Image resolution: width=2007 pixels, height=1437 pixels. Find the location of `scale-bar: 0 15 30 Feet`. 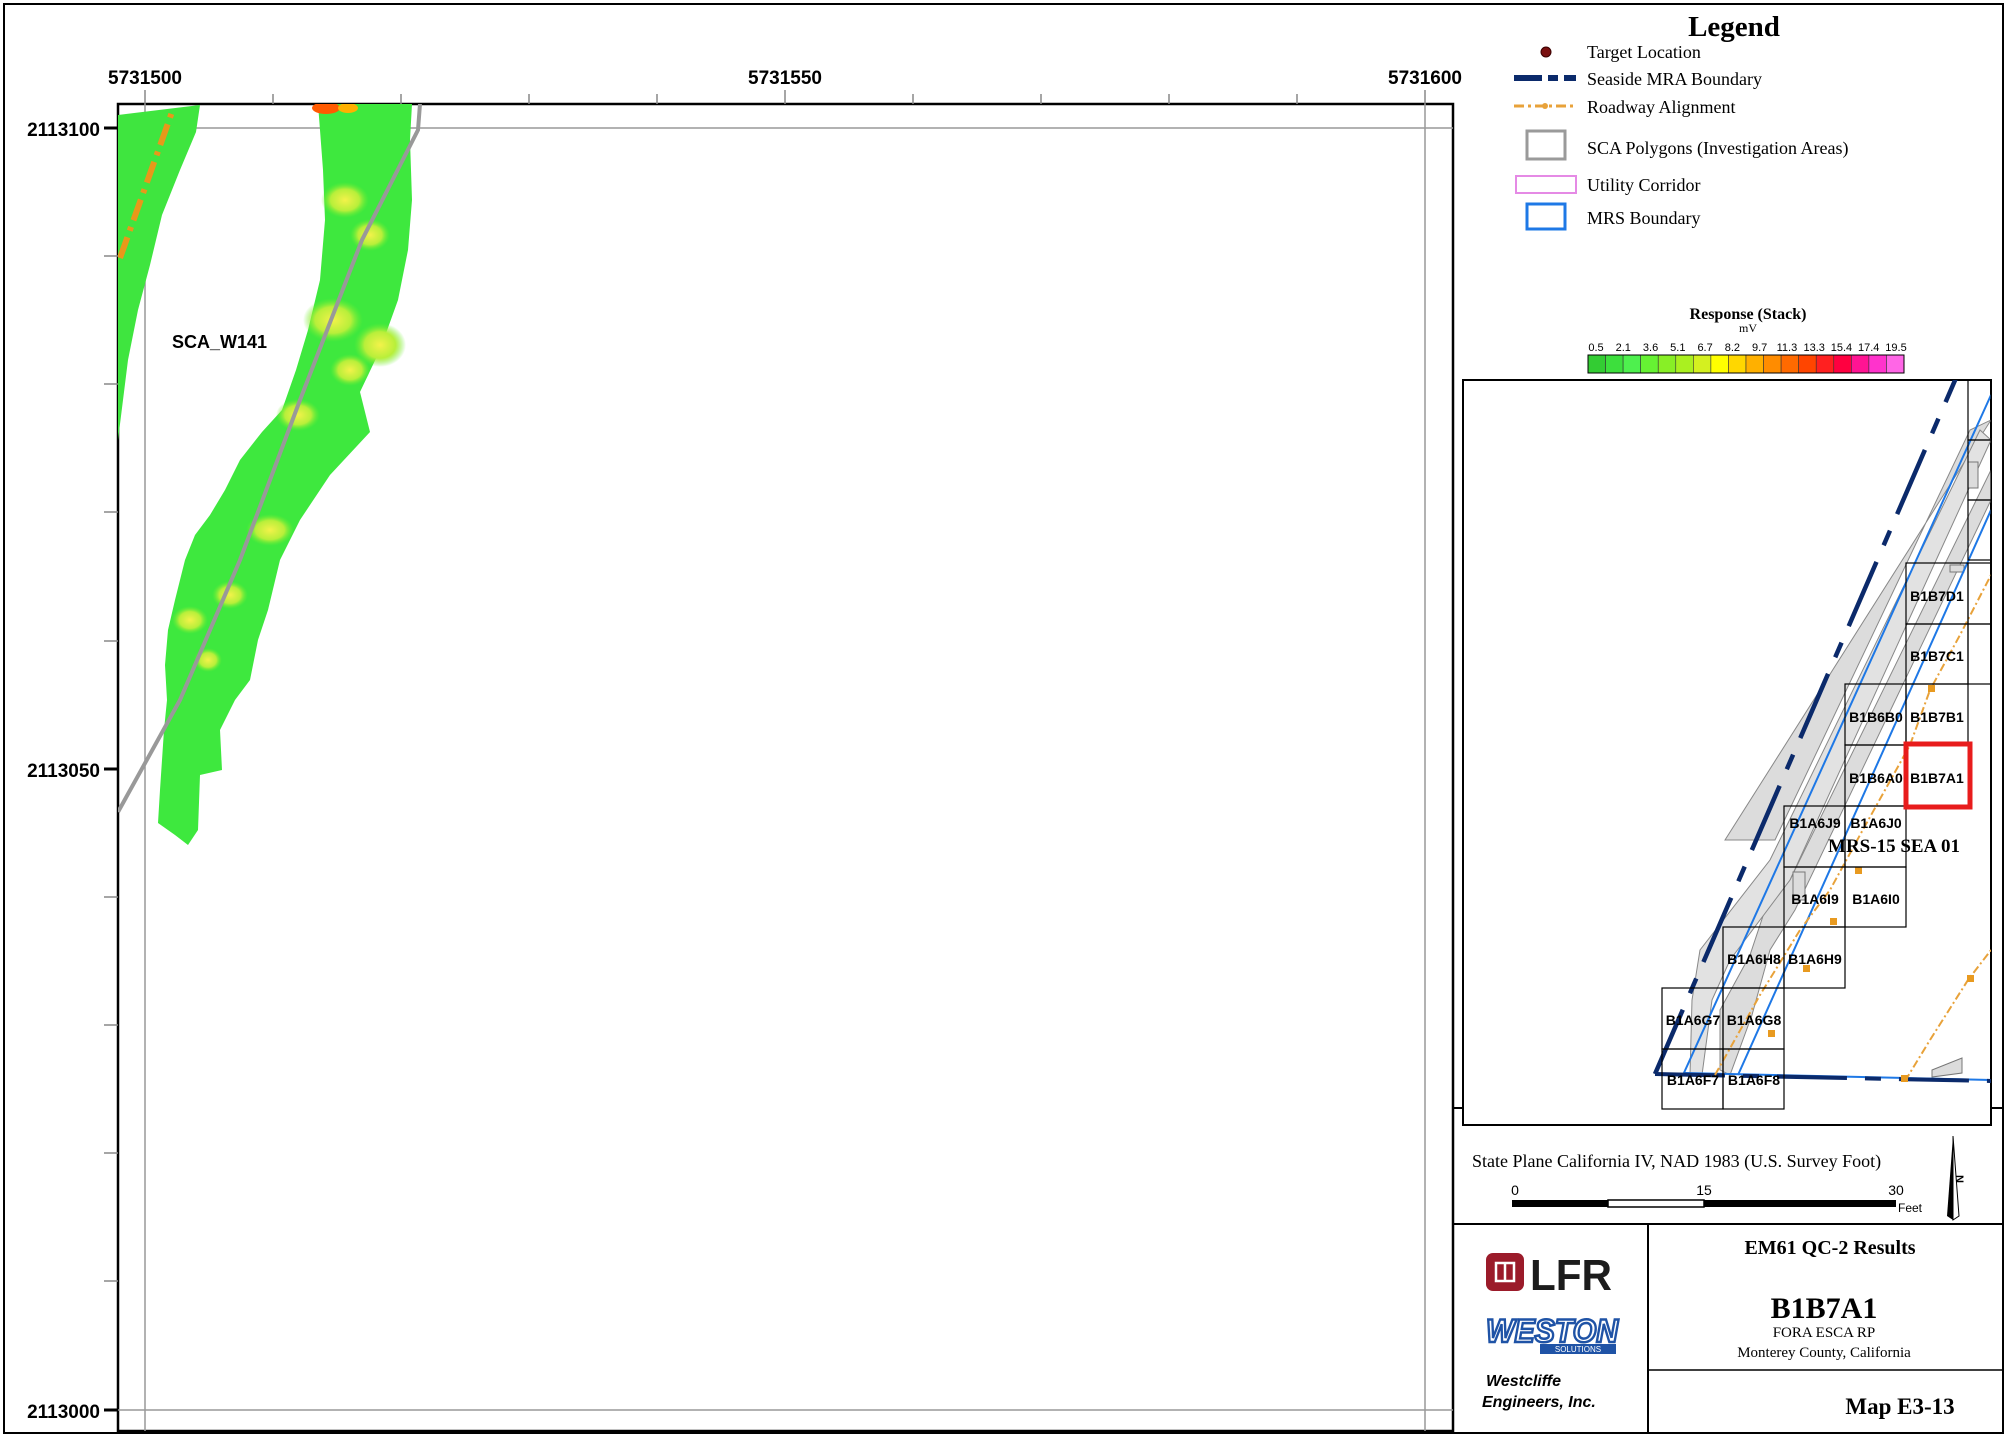

scale-bar: 0 15 30 Feet is located at coordinates (1717, 1198).